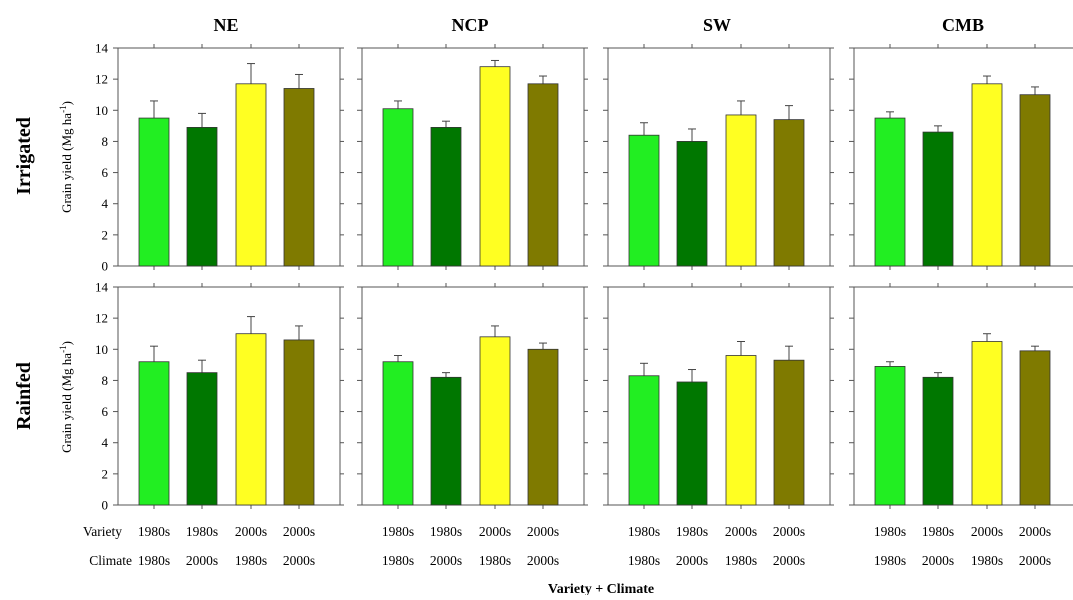 The image size is (1073, 600). What do you see at coordinates (105, 442) in the screenshot?
I see `y-tick-label-rainfed-ne: 4` at bounding box center [105, 442].